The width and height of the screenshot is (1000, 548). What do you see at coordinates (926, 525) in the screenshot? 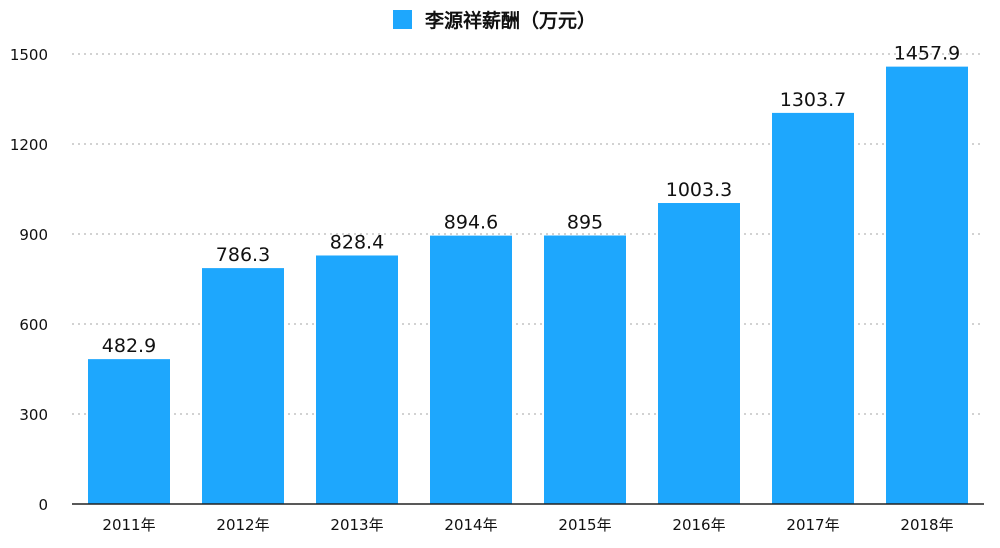
I see `x-tick-label: 2018年` at bounding box center [926, 525].